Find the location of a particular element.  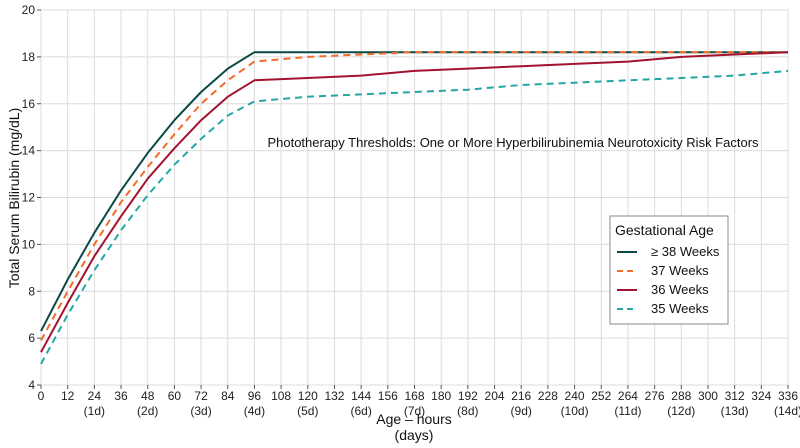

x-tick-label: 336 is located at coordinates (788, 396).